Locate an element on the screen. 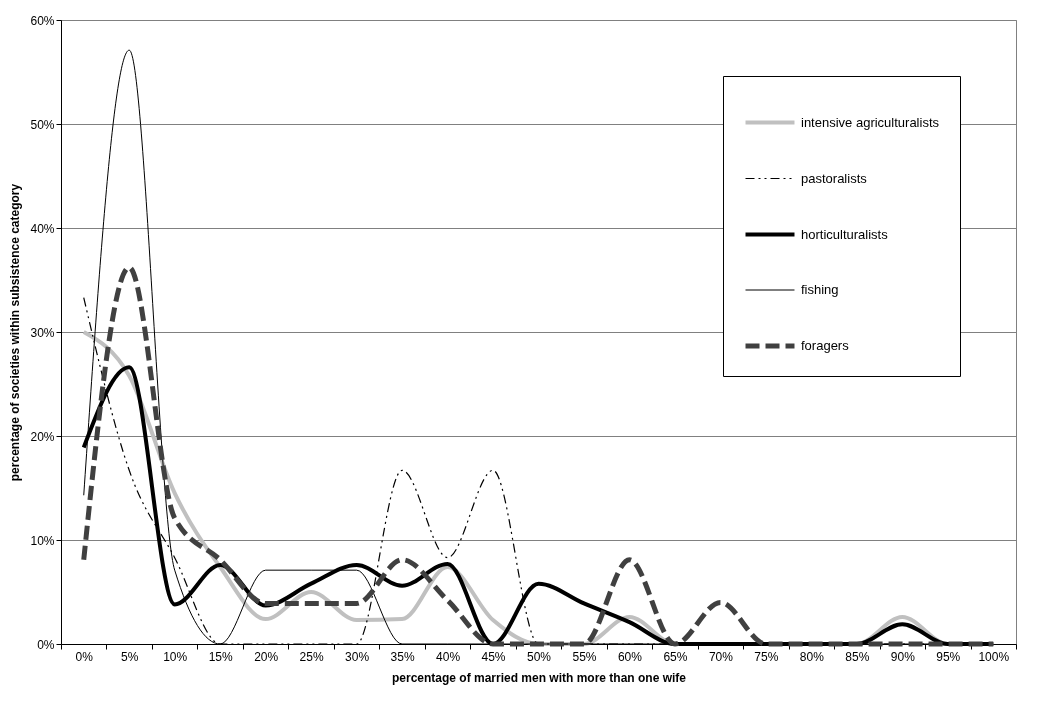  x-tick-label: 0% is located at coordinates (84, 656).